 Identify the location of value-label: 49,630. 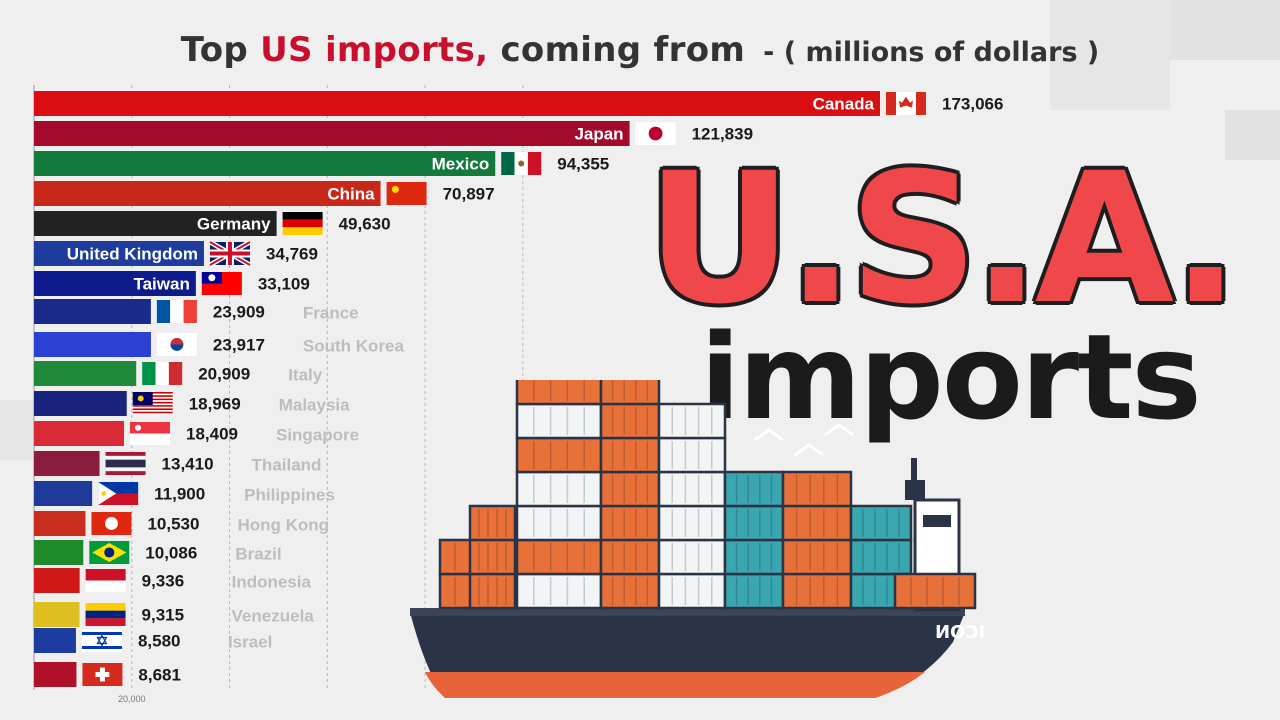
(365, 224).